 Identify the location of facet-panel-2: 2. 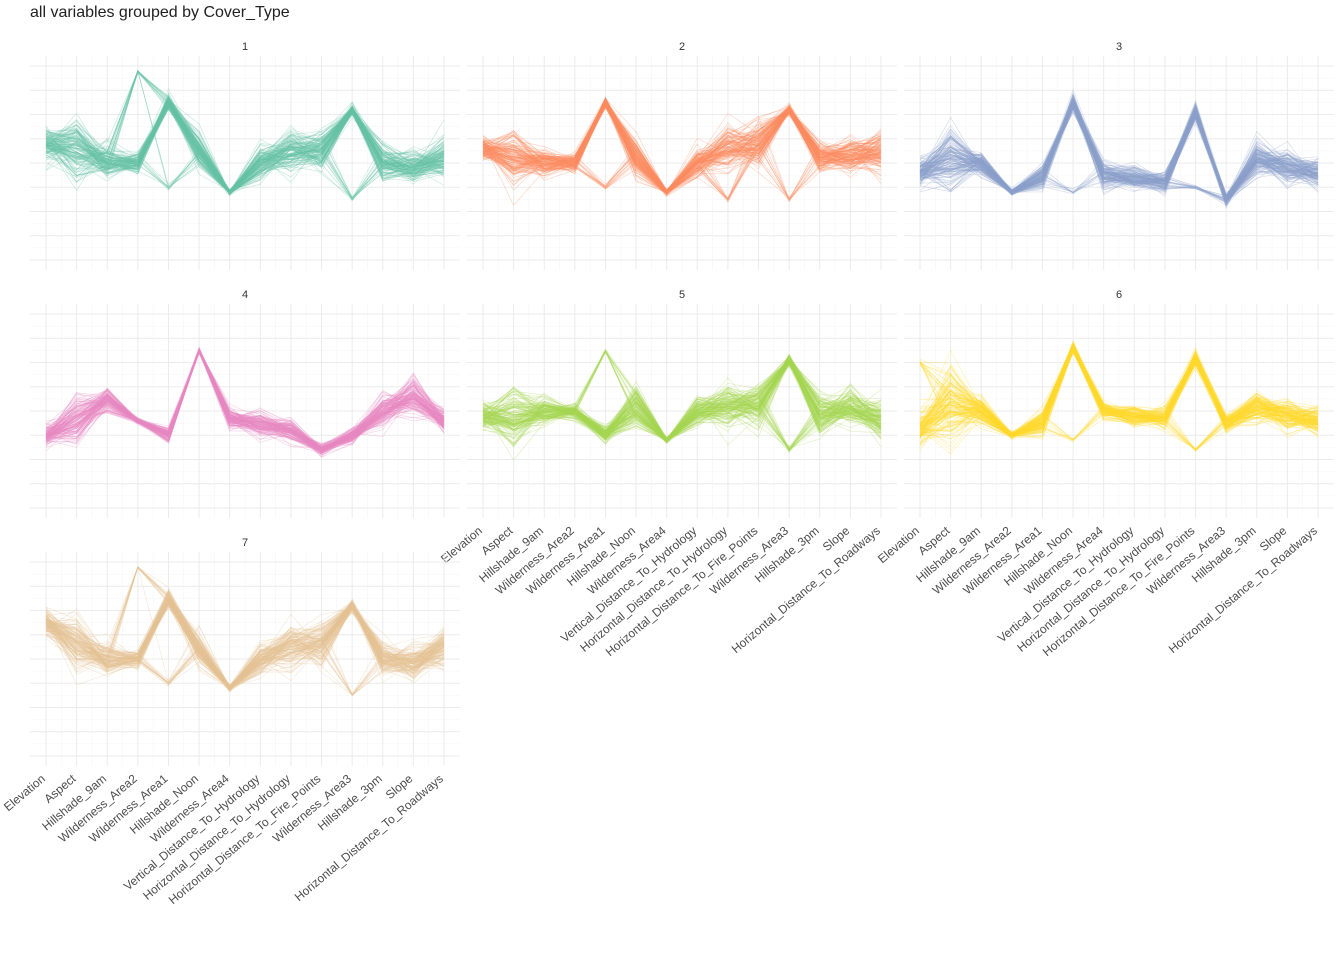
(682, 155).